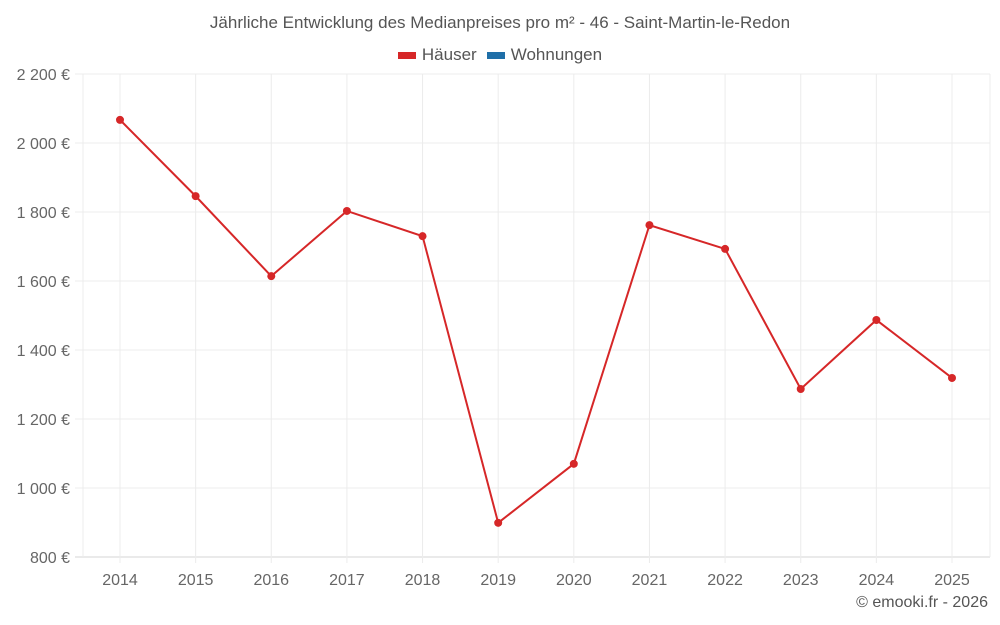 This screenshot has width=1000, height=625. I want to click on x-tick-label: 2017, so click(347, 580).